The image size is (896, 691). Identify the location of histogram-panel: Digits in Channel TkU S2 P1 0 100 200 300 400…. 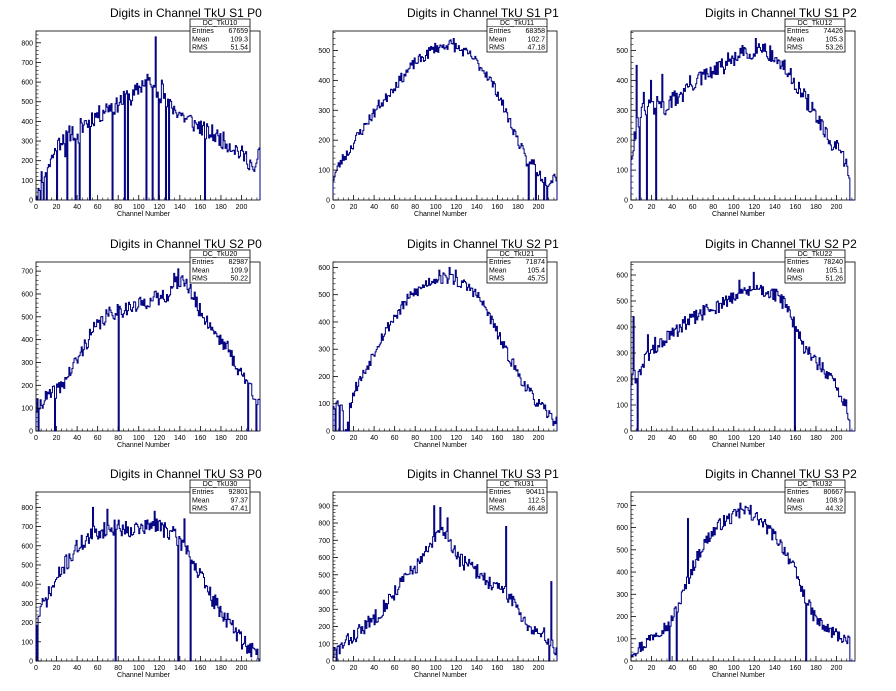
(446, 346).